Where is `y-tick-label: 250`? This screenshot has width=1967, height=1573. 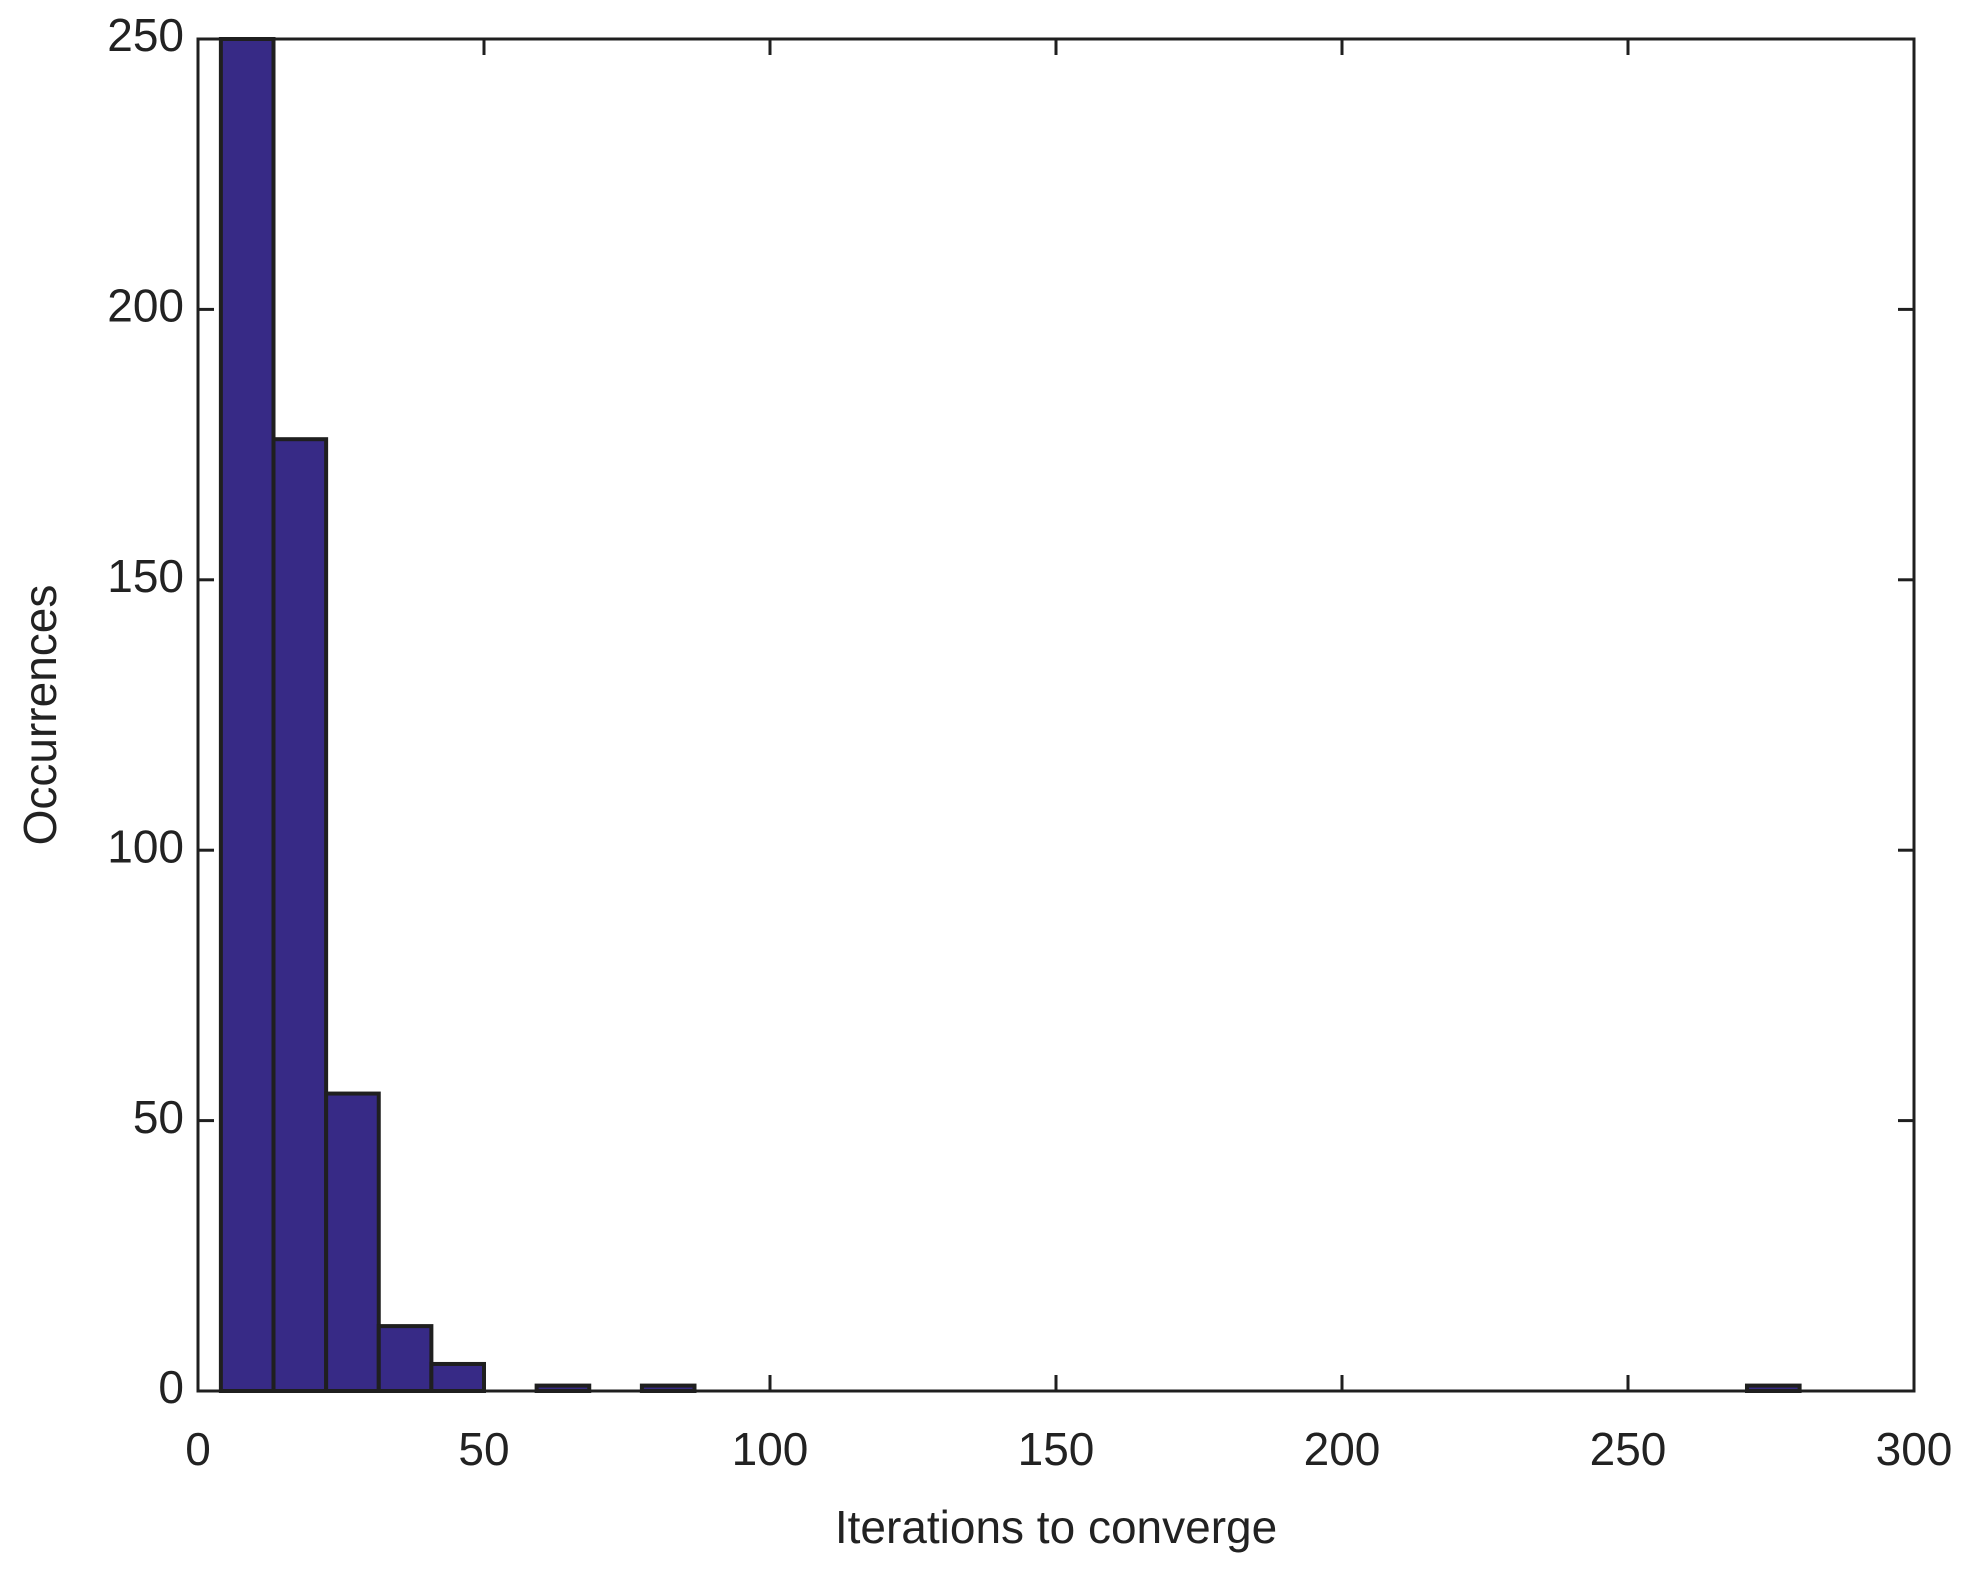
y-tick-label: 250 is located at coordinates (145, 35).